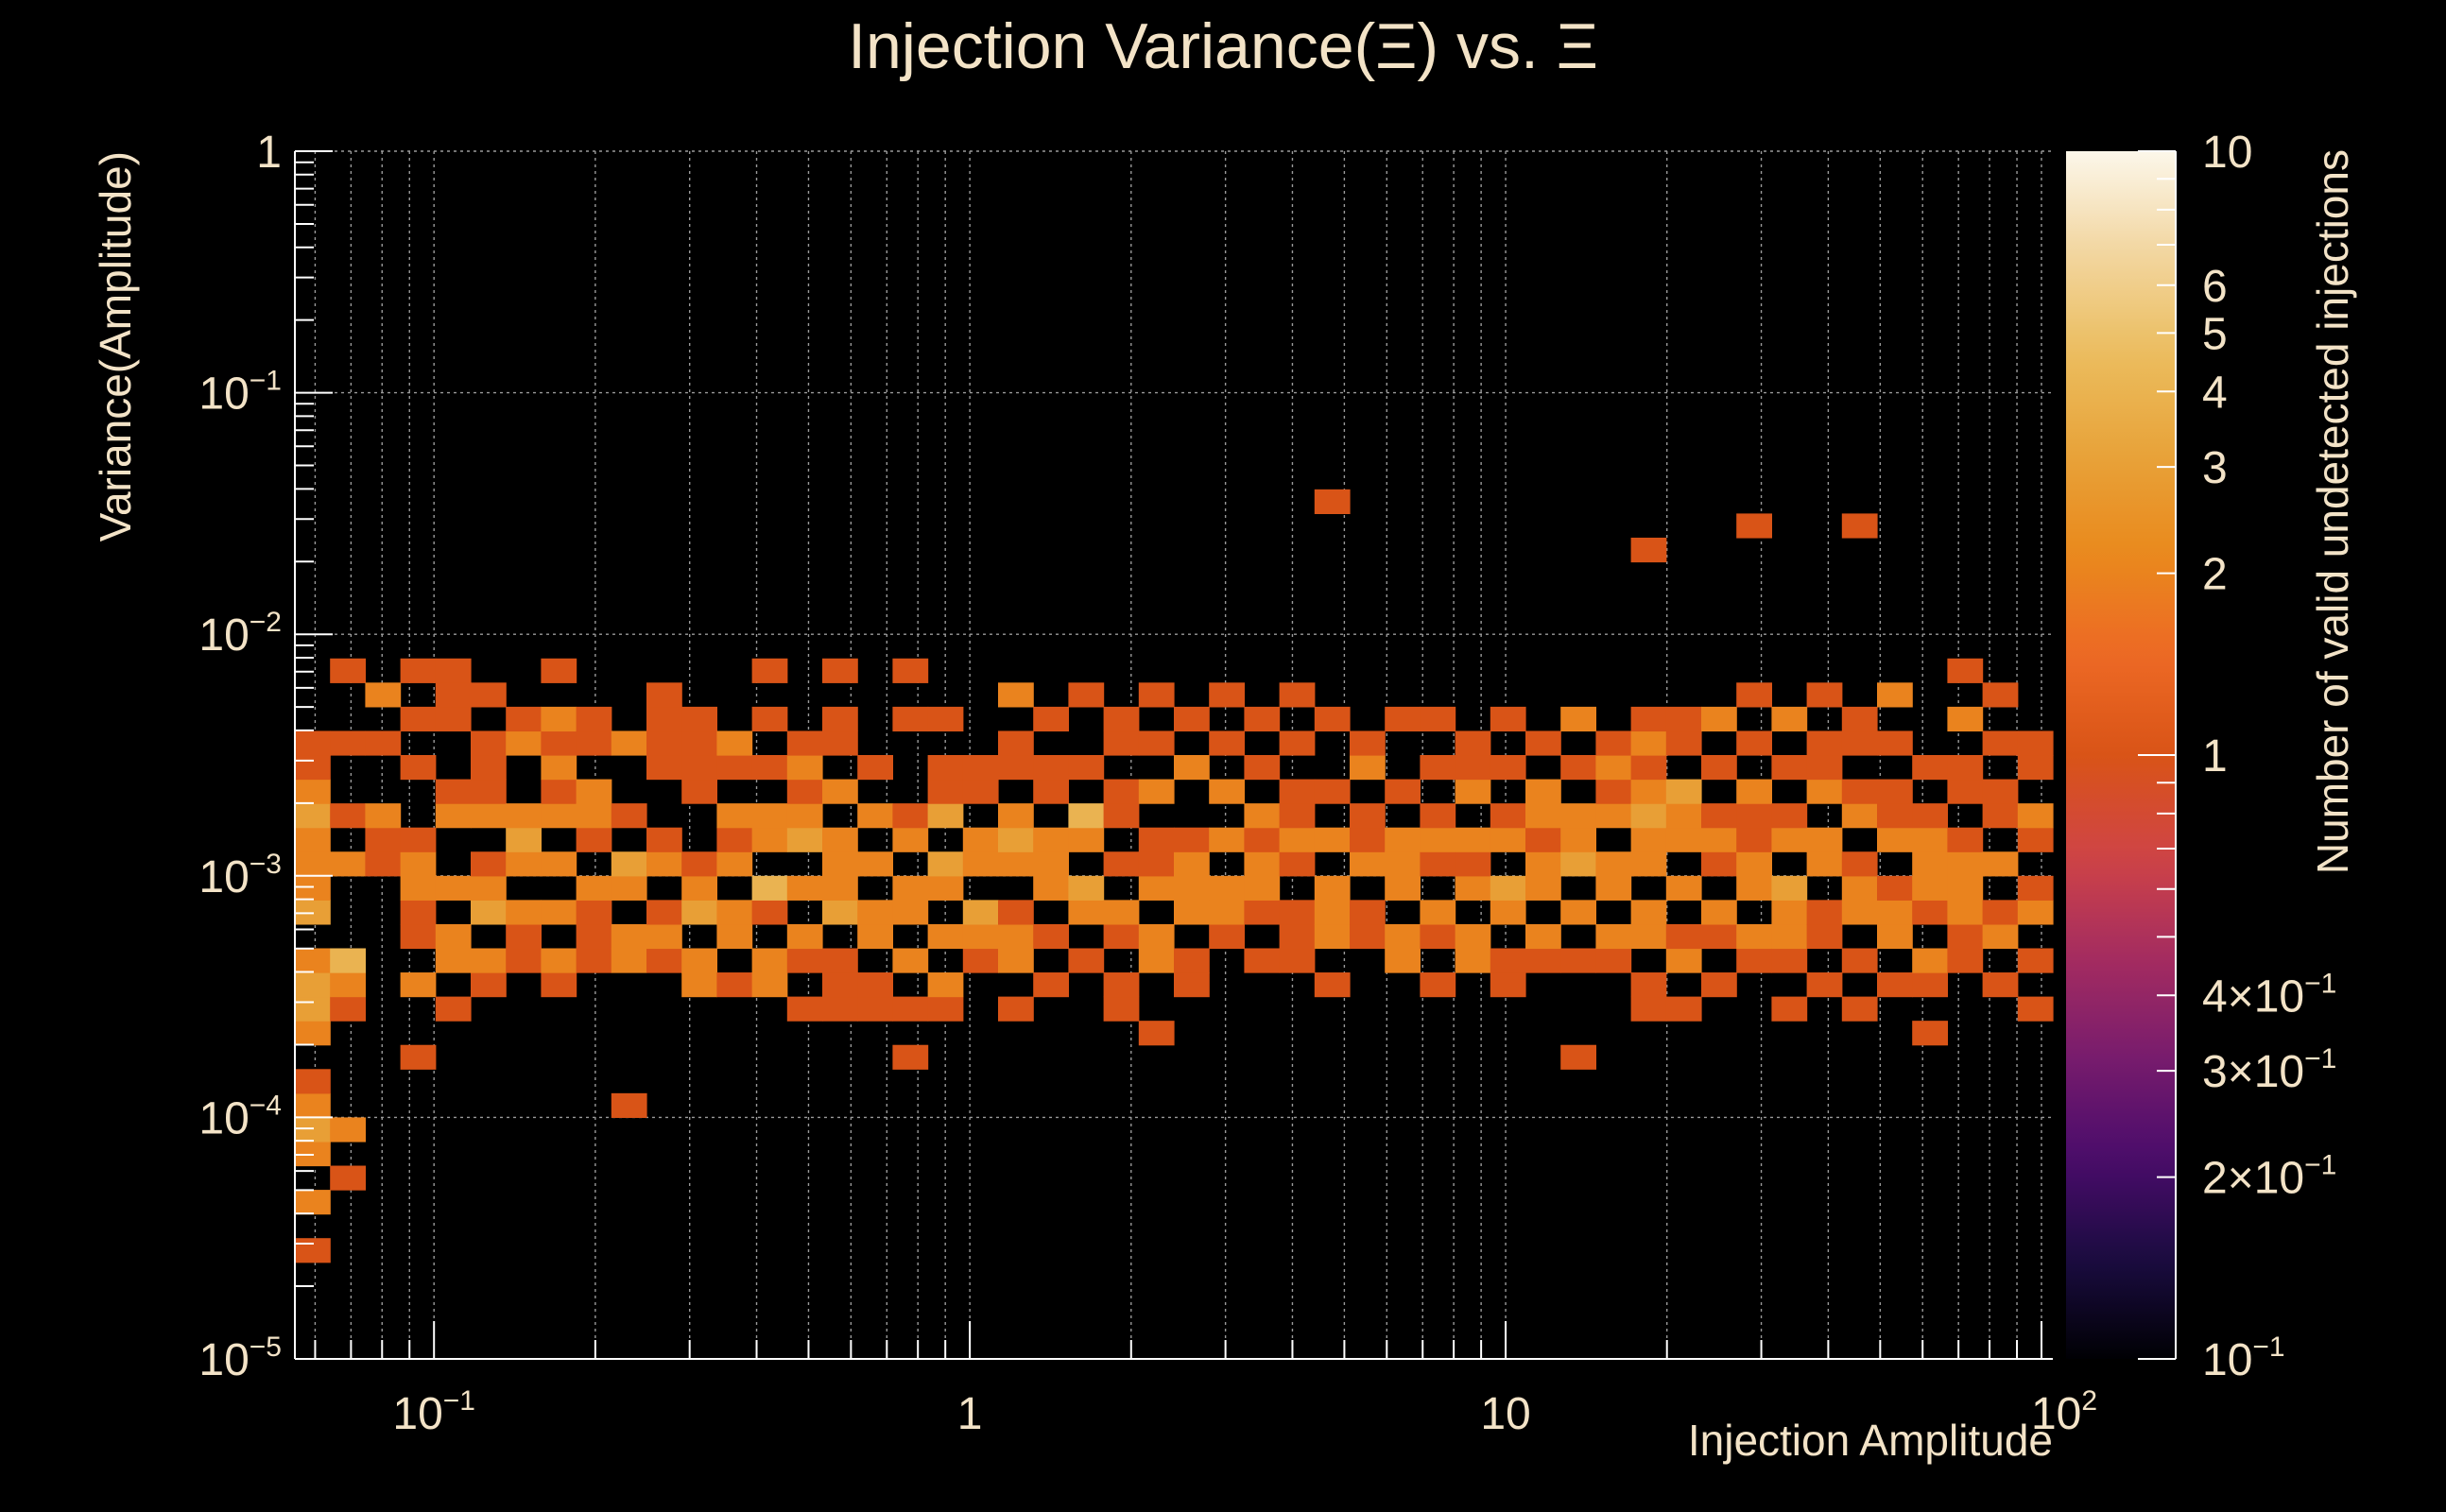  What do you see at coordinates (2332, 511) in the screenshot?
I see `colorbar-title: Number of valid undetected injections` at bounding box center [2332, 511].